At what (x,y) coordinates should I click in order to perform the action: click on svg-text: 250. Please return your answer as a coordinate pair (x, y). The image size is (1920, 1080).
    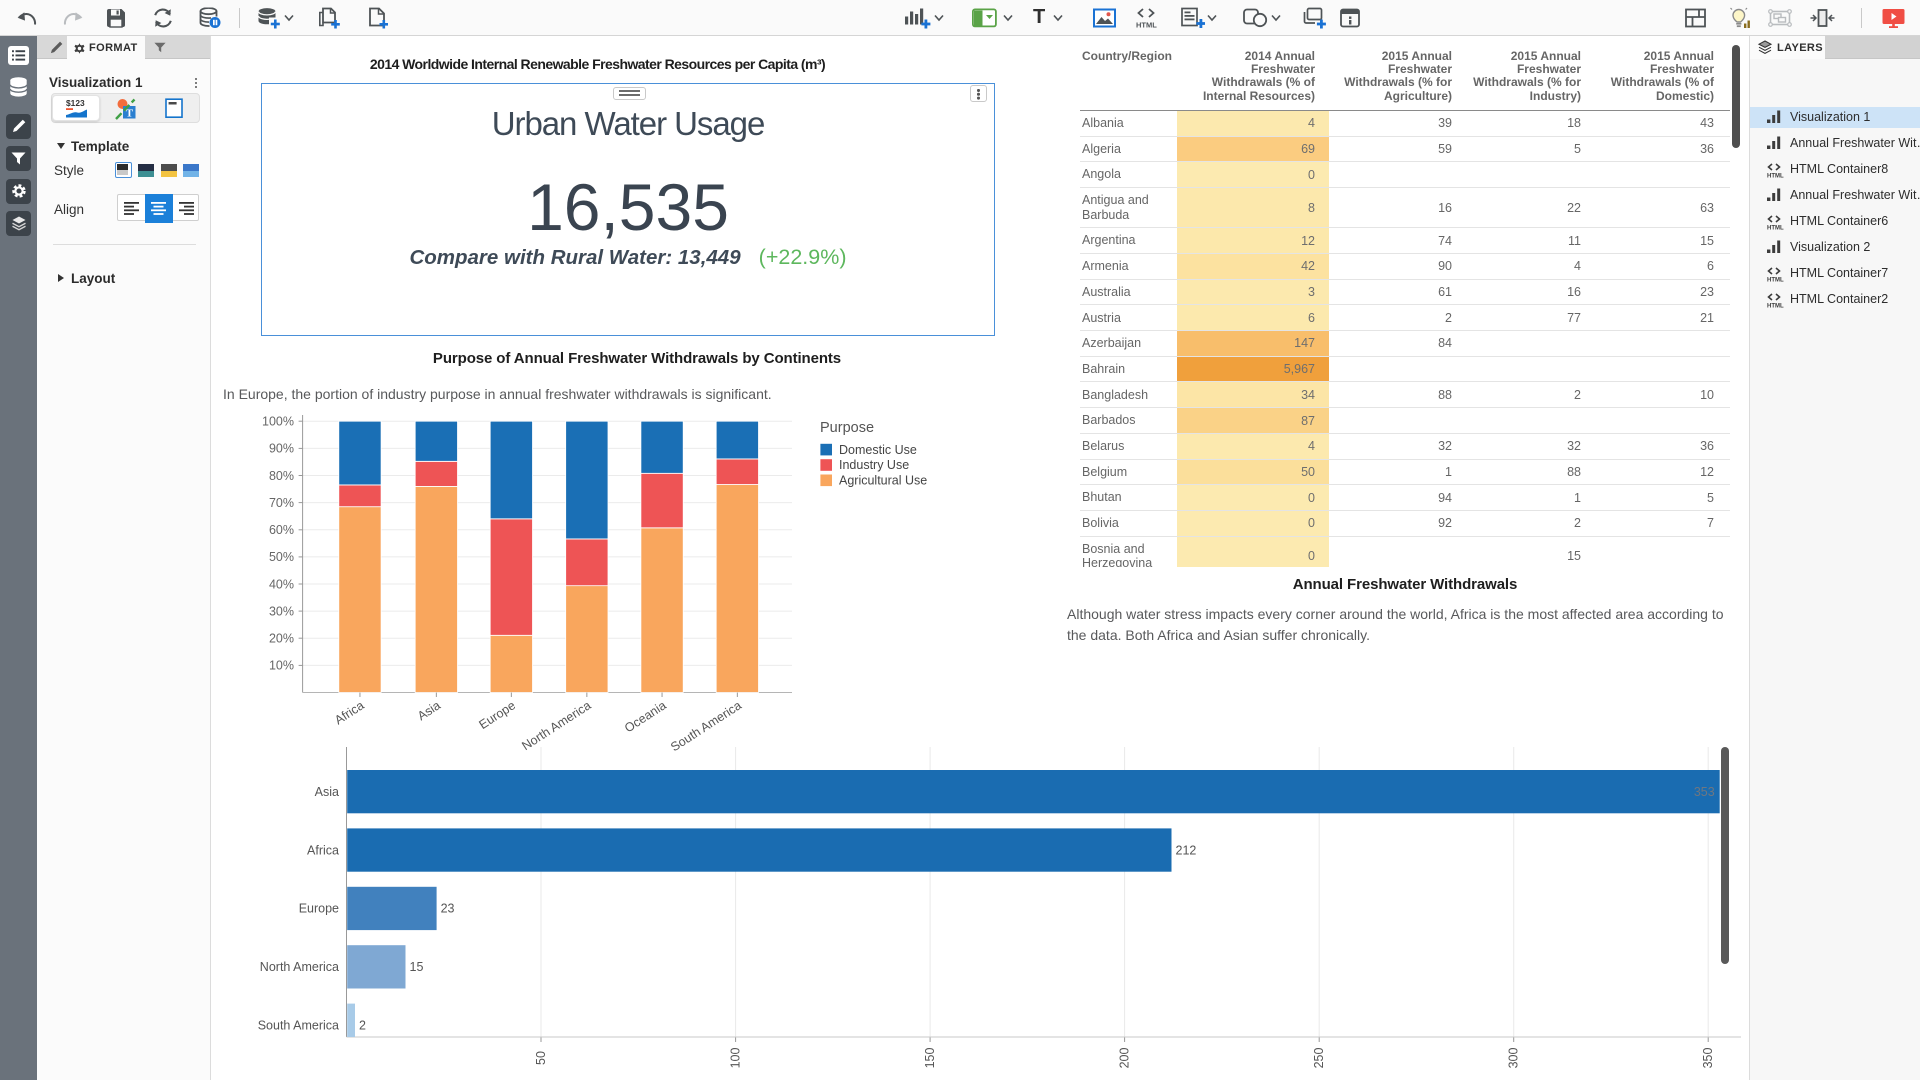
    Looking at the image, I should click on (1319, 1058).